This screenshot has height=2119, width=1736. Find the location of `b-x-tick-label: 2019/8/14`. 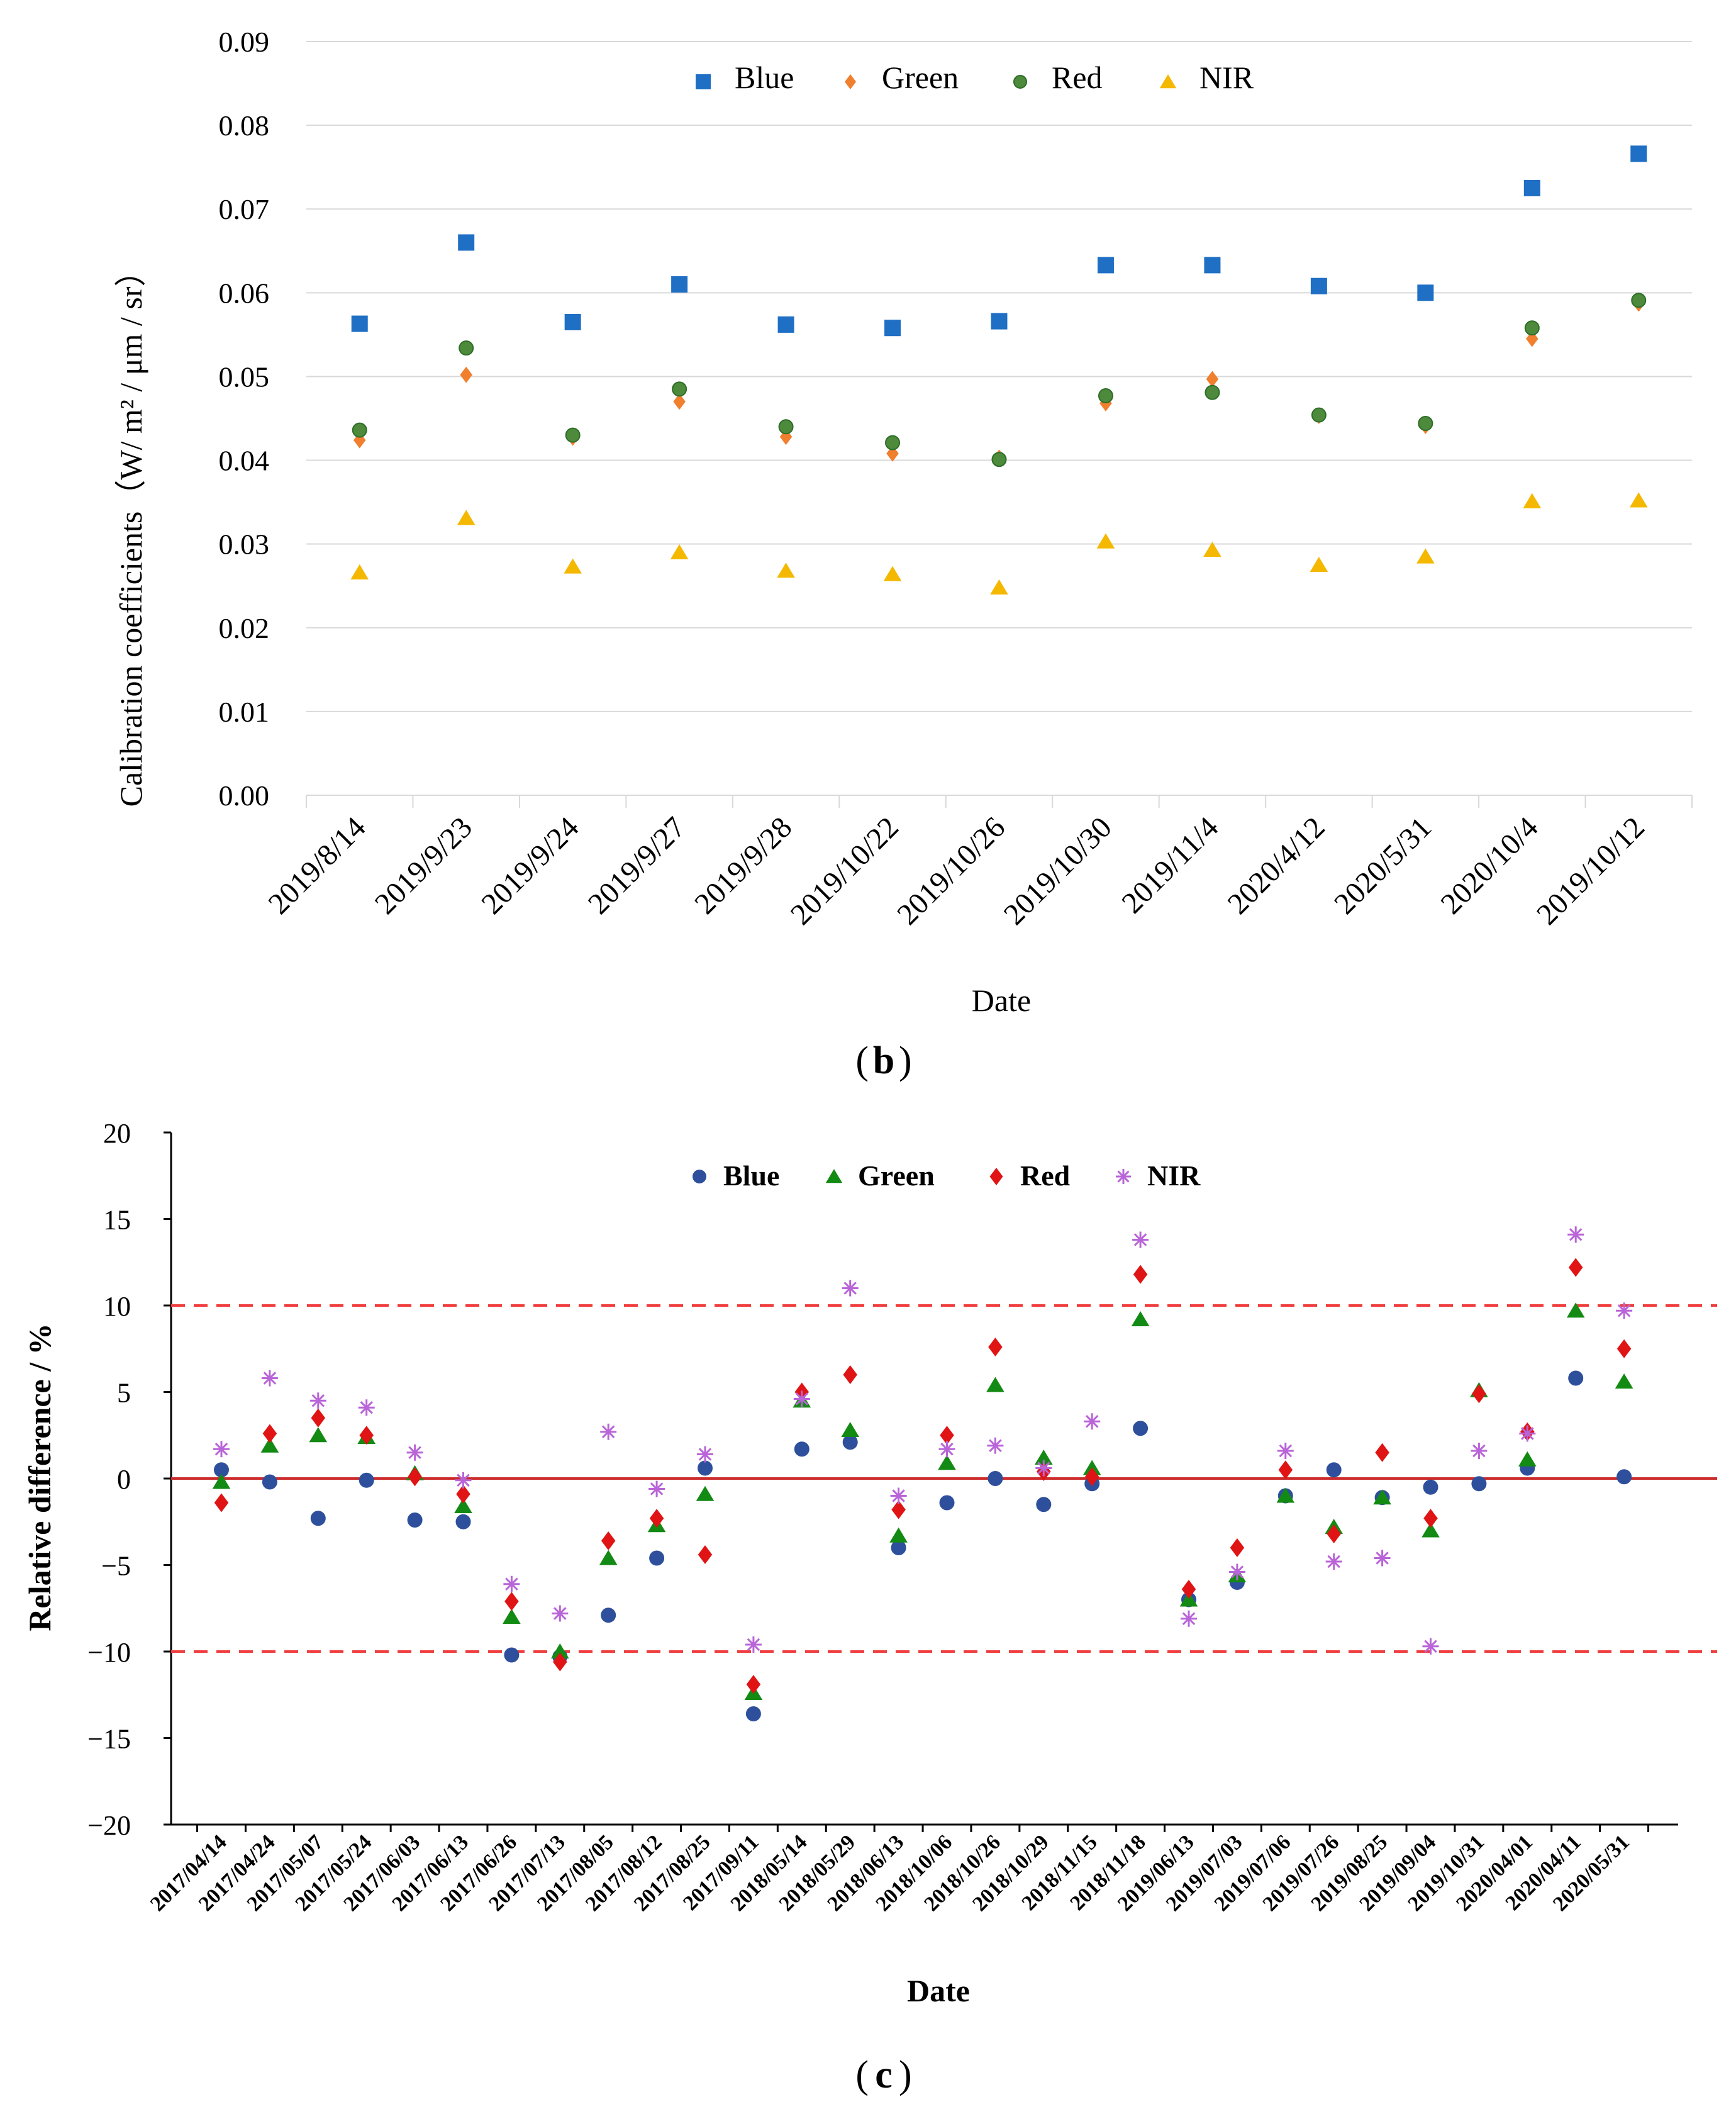

b-x-tick-label: 2019/8/14 is located at coordinates (317, 865).